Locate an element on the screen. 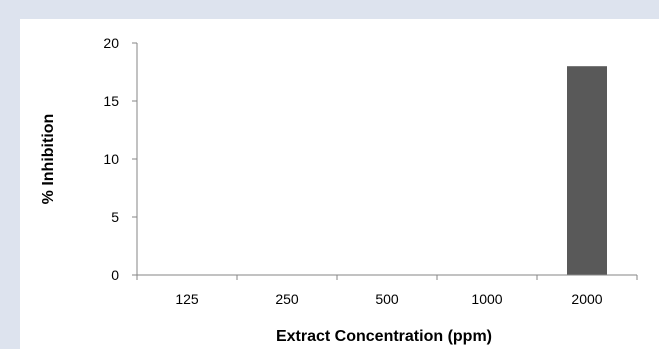 Image resolution: width=659 pixels, height=349 pixels. x-axis-ticks is located at coordinates (387, 277).